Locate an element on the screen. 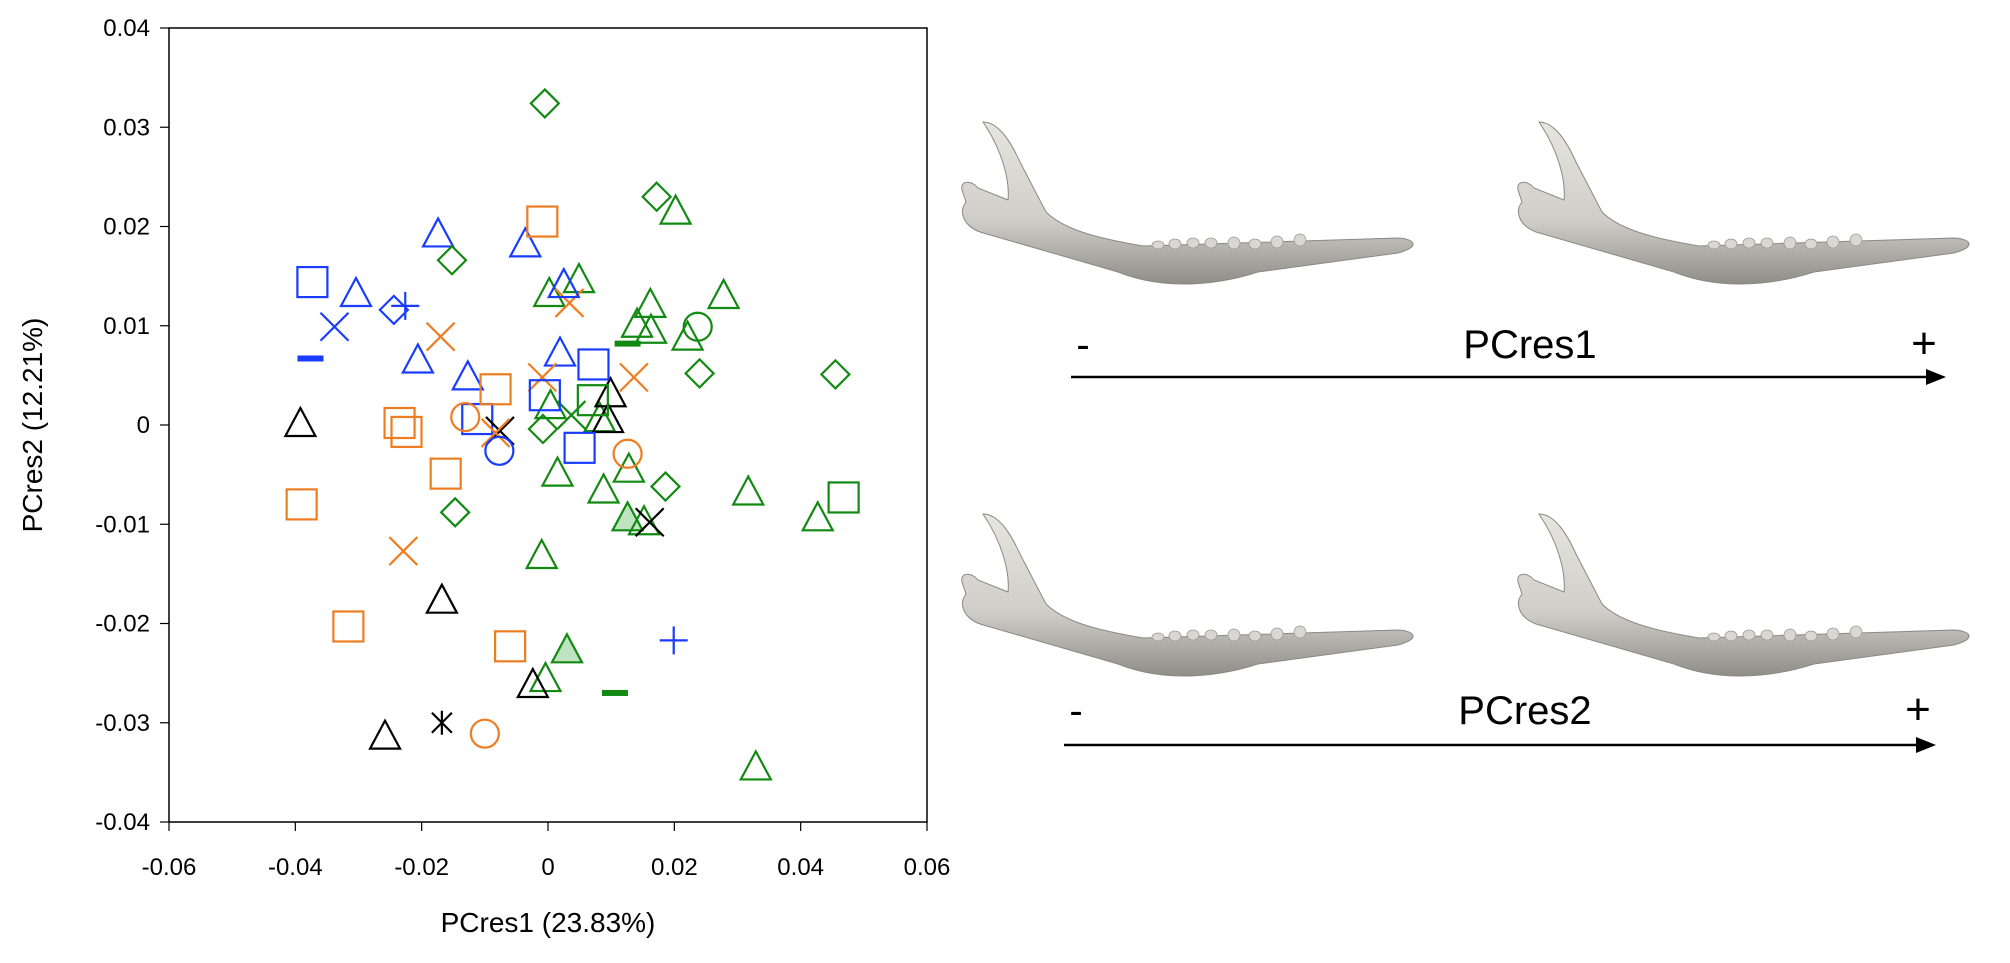 The width and height of the screenshot is (2010, 963). mandible-pc2-negative is located at coordinates (1187, 595).